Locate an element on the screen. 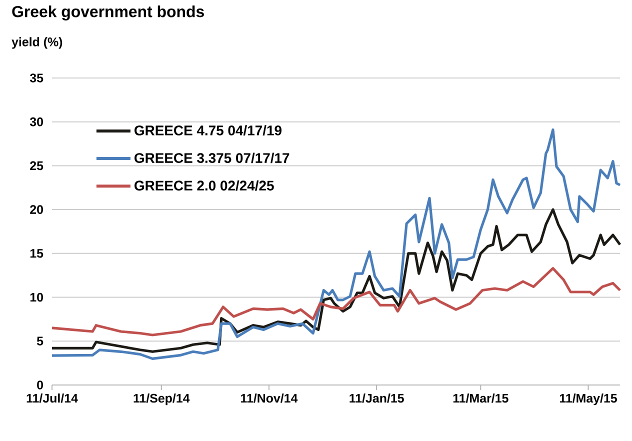 Image resolution: width=632 pixels, height=441 pixels. y-tick-label: 10 is located at coordinates (36, 297).